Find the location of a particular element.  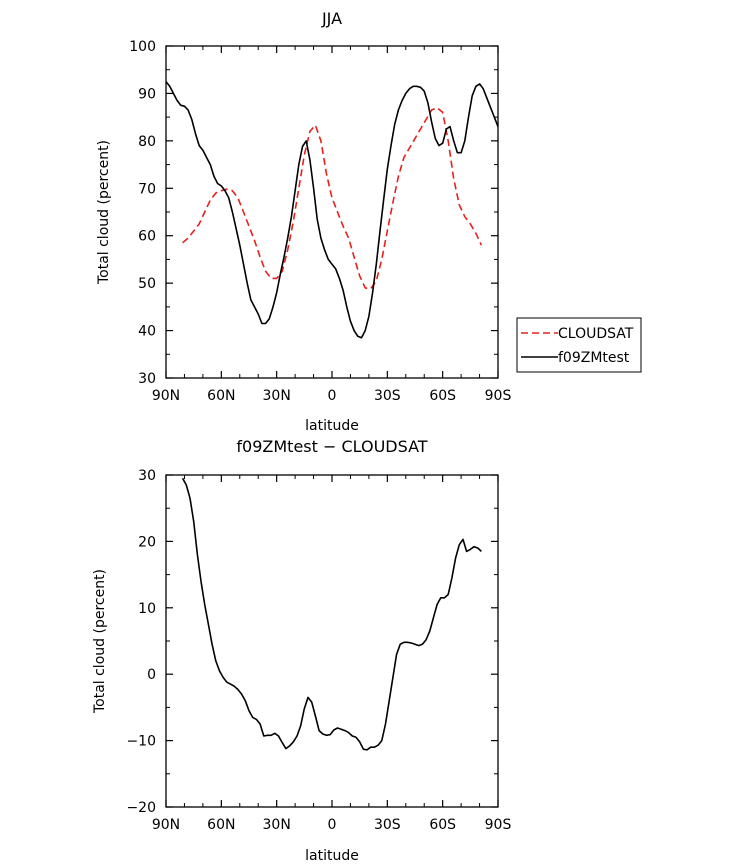

y-tick-label: −10 is located at coordinates (141, 742).